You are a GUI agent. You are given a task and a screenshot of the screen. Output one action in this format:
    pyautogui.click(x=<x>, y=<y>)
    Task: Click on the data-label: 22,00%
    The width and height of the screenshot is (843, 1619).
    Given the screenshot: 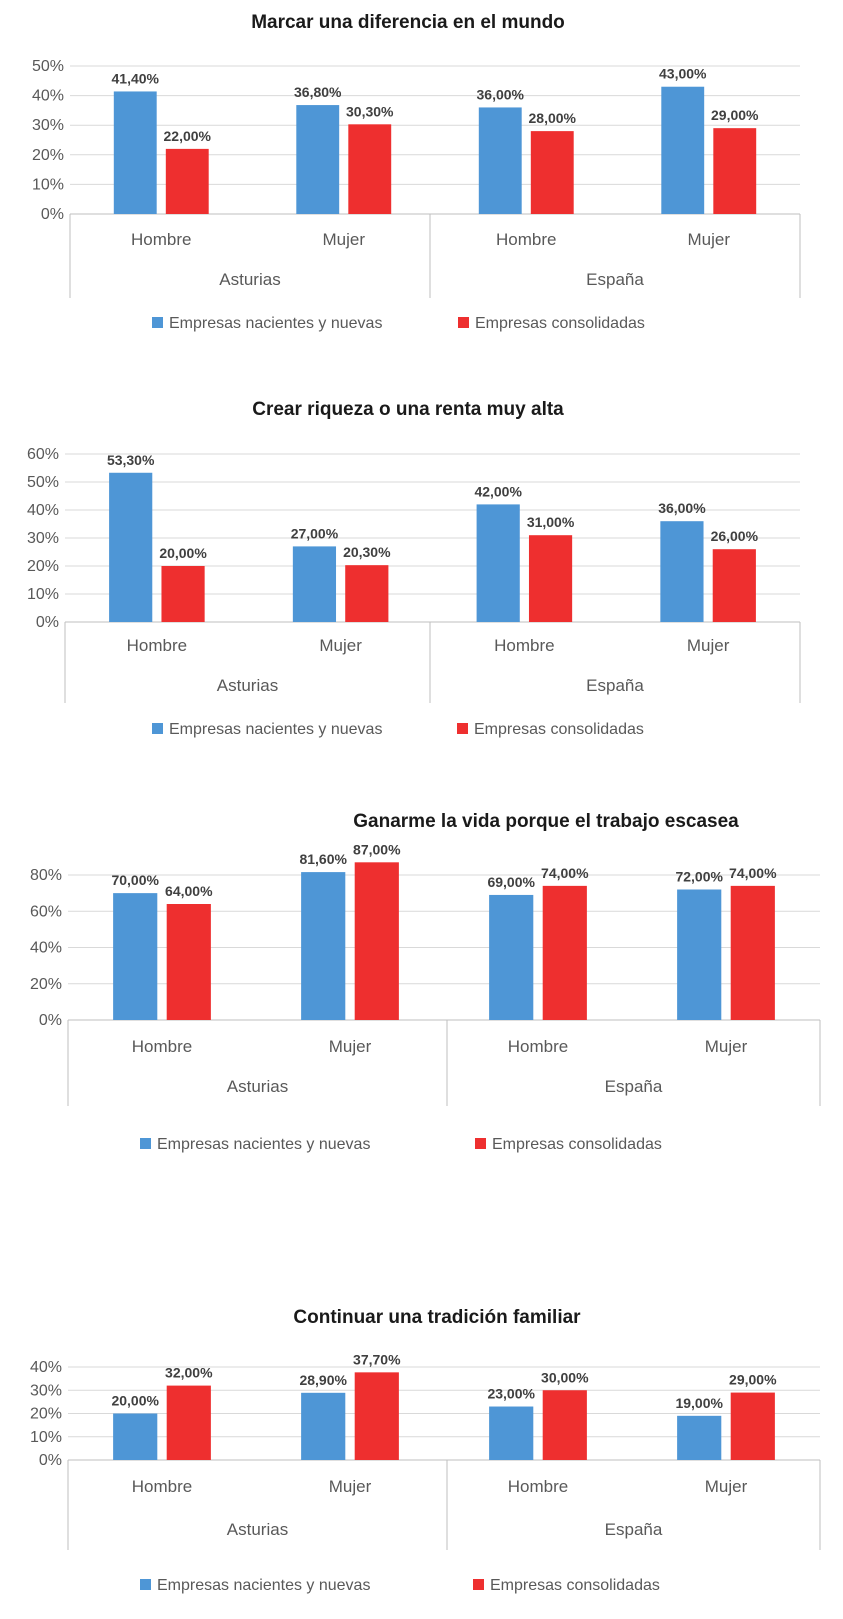 What is the action you would take?
    pyautogui.click(x=188, y=136)
    